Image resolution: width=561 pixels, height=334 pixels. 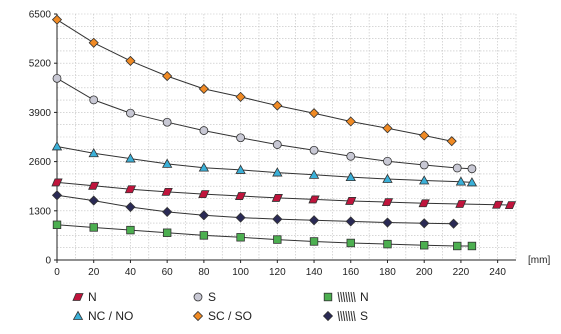 What do you see at coordinates (220, 306) in the screenshot?
I see `chart-legend: N S NNC / NO SC / SO S` at bounding box center [220, 306].